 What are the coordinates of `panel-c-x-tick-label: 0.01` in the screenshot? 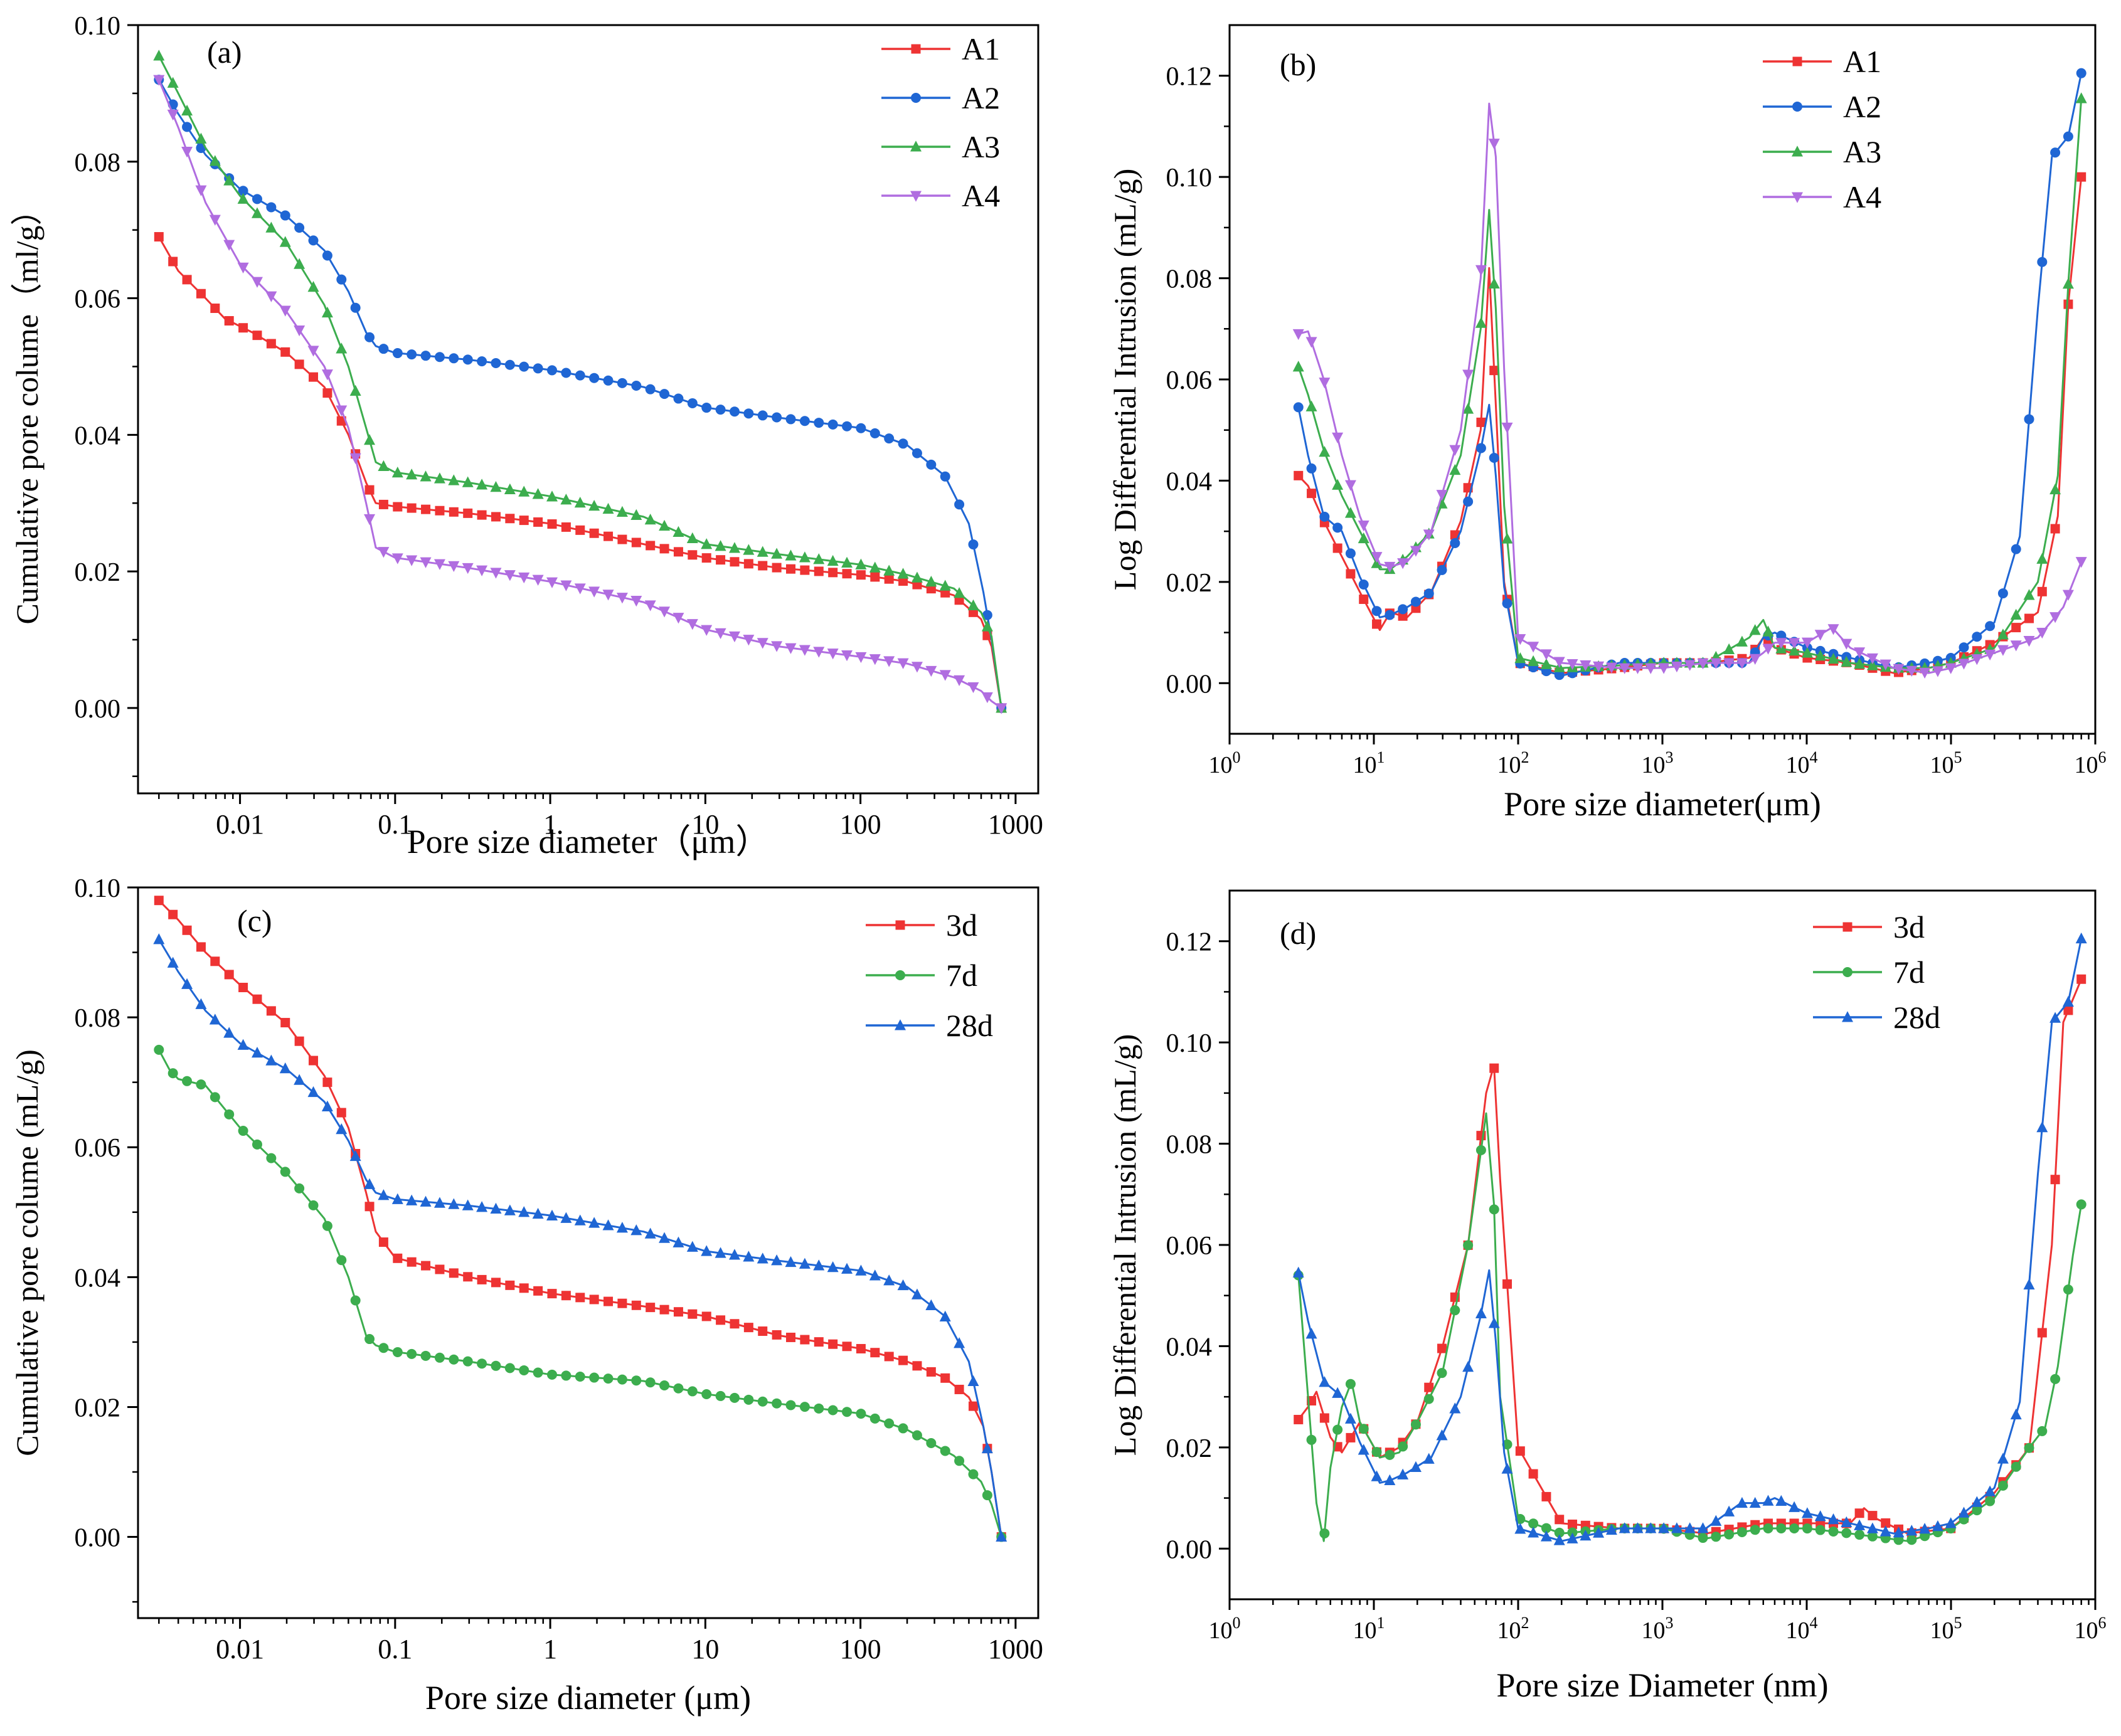 It's located at (240, 1649).